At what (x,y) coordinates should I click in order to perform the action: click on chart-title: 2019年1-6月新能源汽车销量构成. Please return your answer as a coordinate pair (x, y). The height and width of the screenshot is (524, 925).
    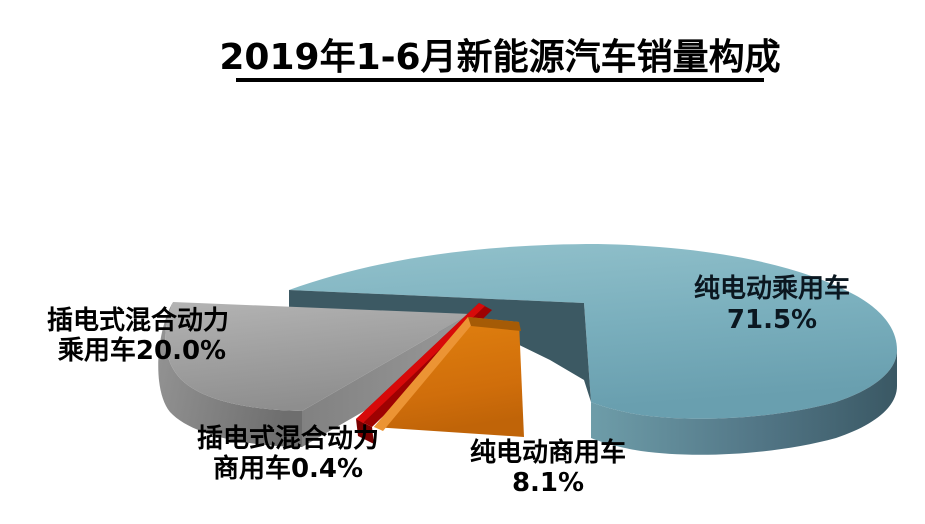
    Looking at the image, I should click on (499, 57).